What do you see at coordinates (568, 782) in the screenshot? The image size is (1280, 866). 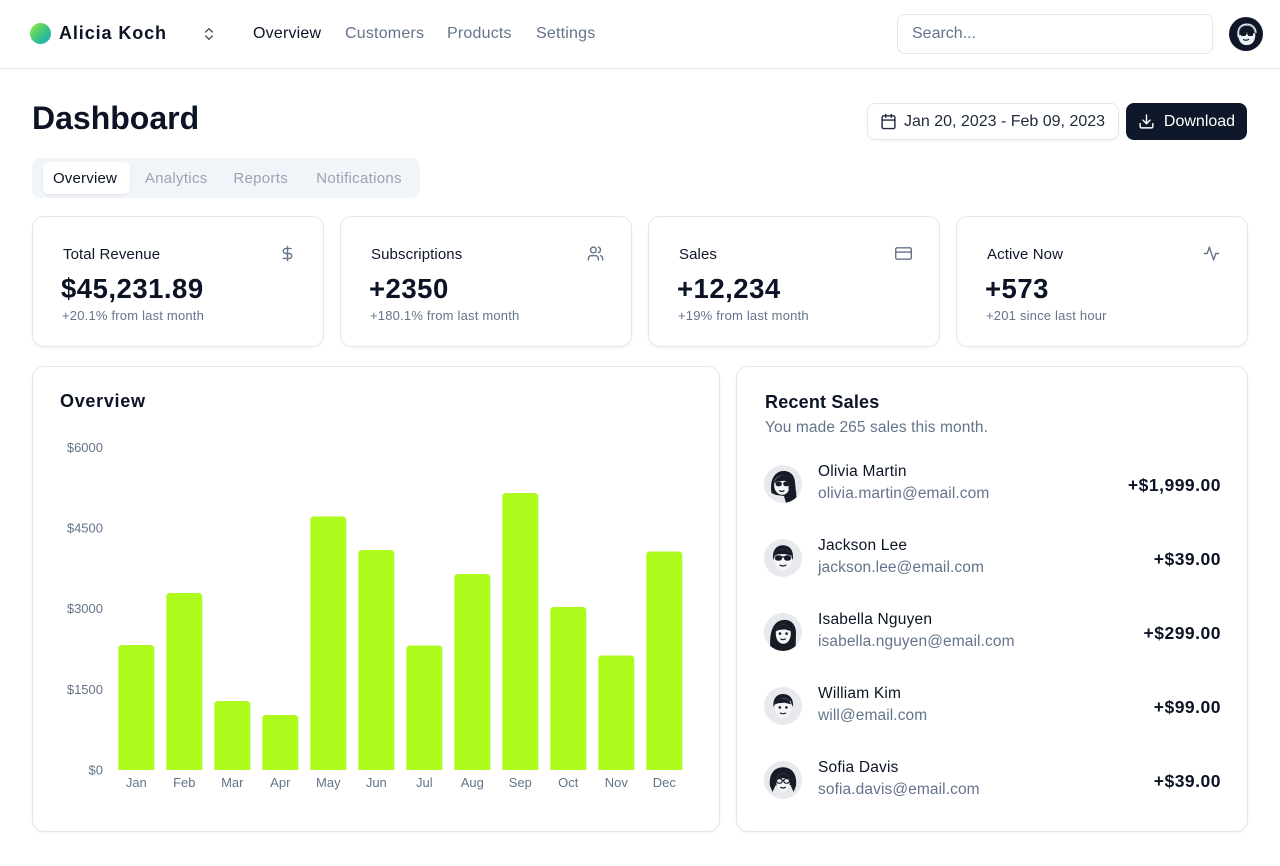 I see `svg-text: Oct` at bounding box center [568, 782].